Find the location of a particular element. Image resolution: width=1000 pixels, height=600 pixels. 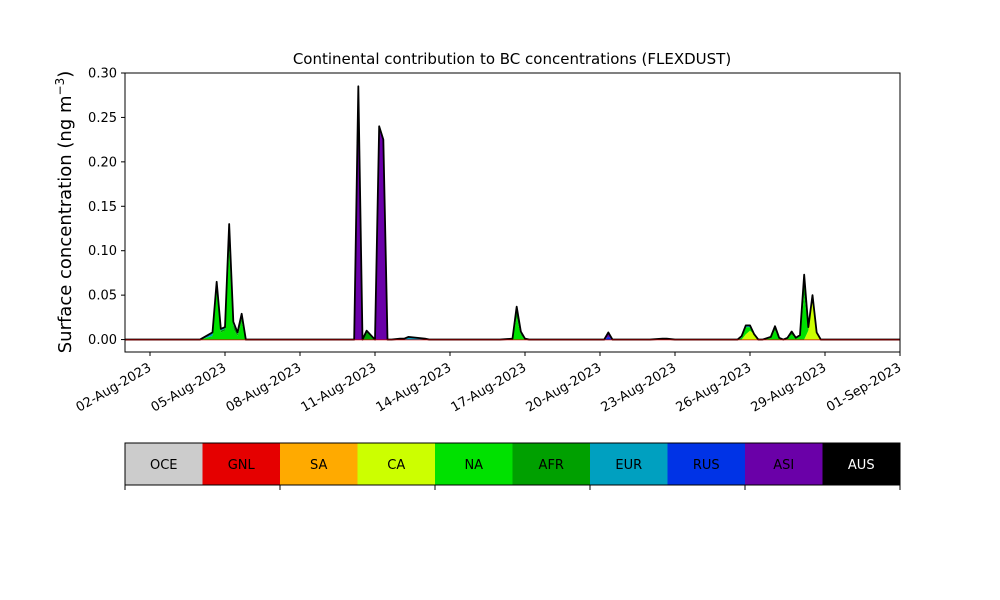

colorbar-label-eur: EUR is located at coordinates (628, 465).